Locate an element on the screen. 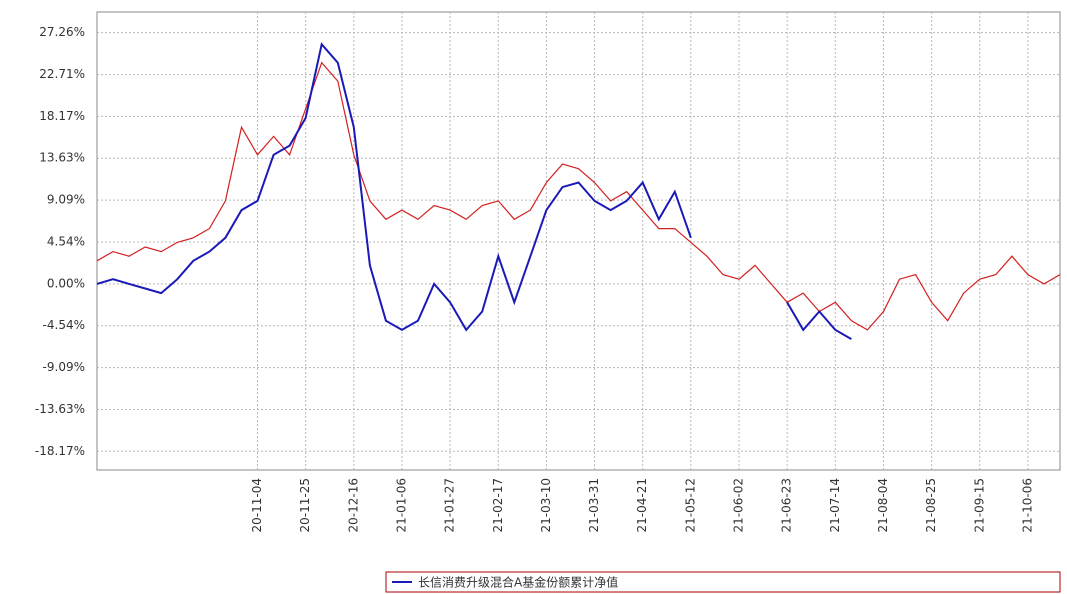 This screenshot has width=1067, height=594. legend-label: 长信消费升级混合A基金份额累计净值 is located at coordinates (518, 582).